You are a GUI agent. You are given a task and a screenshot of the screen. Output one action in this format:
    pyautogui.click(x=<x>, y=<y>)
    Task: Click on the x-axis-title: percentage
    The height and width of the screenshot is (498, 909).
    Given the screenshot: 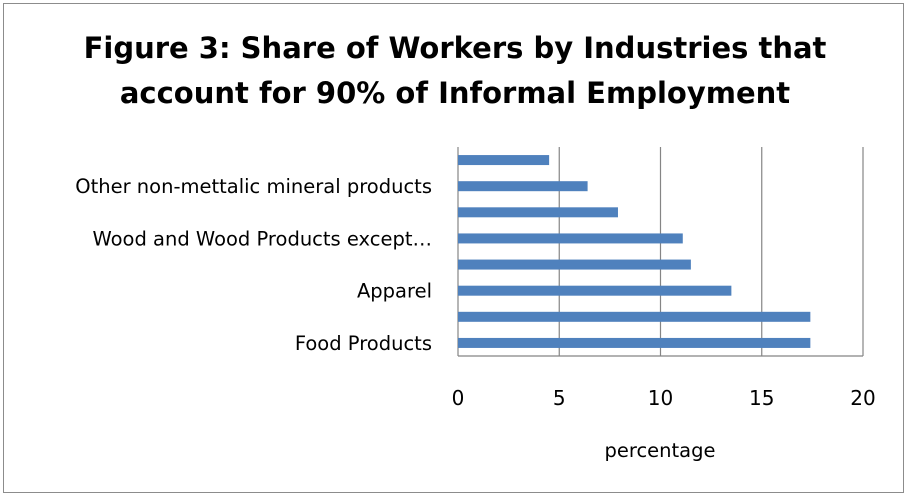 What is the action you would take?
    pyautogui.click(x=659, y=450)
    